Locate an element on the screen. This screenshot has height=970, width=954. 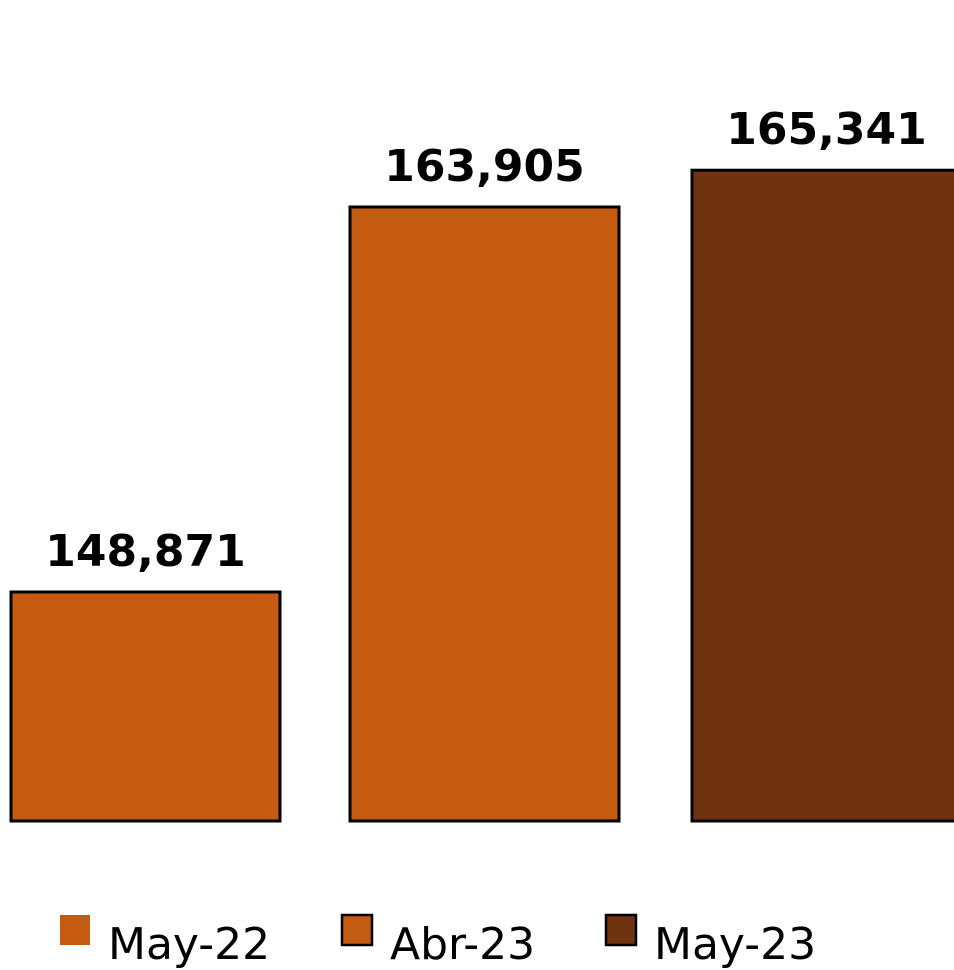
legend-label: May-23 is located at coordinates (735, 944).